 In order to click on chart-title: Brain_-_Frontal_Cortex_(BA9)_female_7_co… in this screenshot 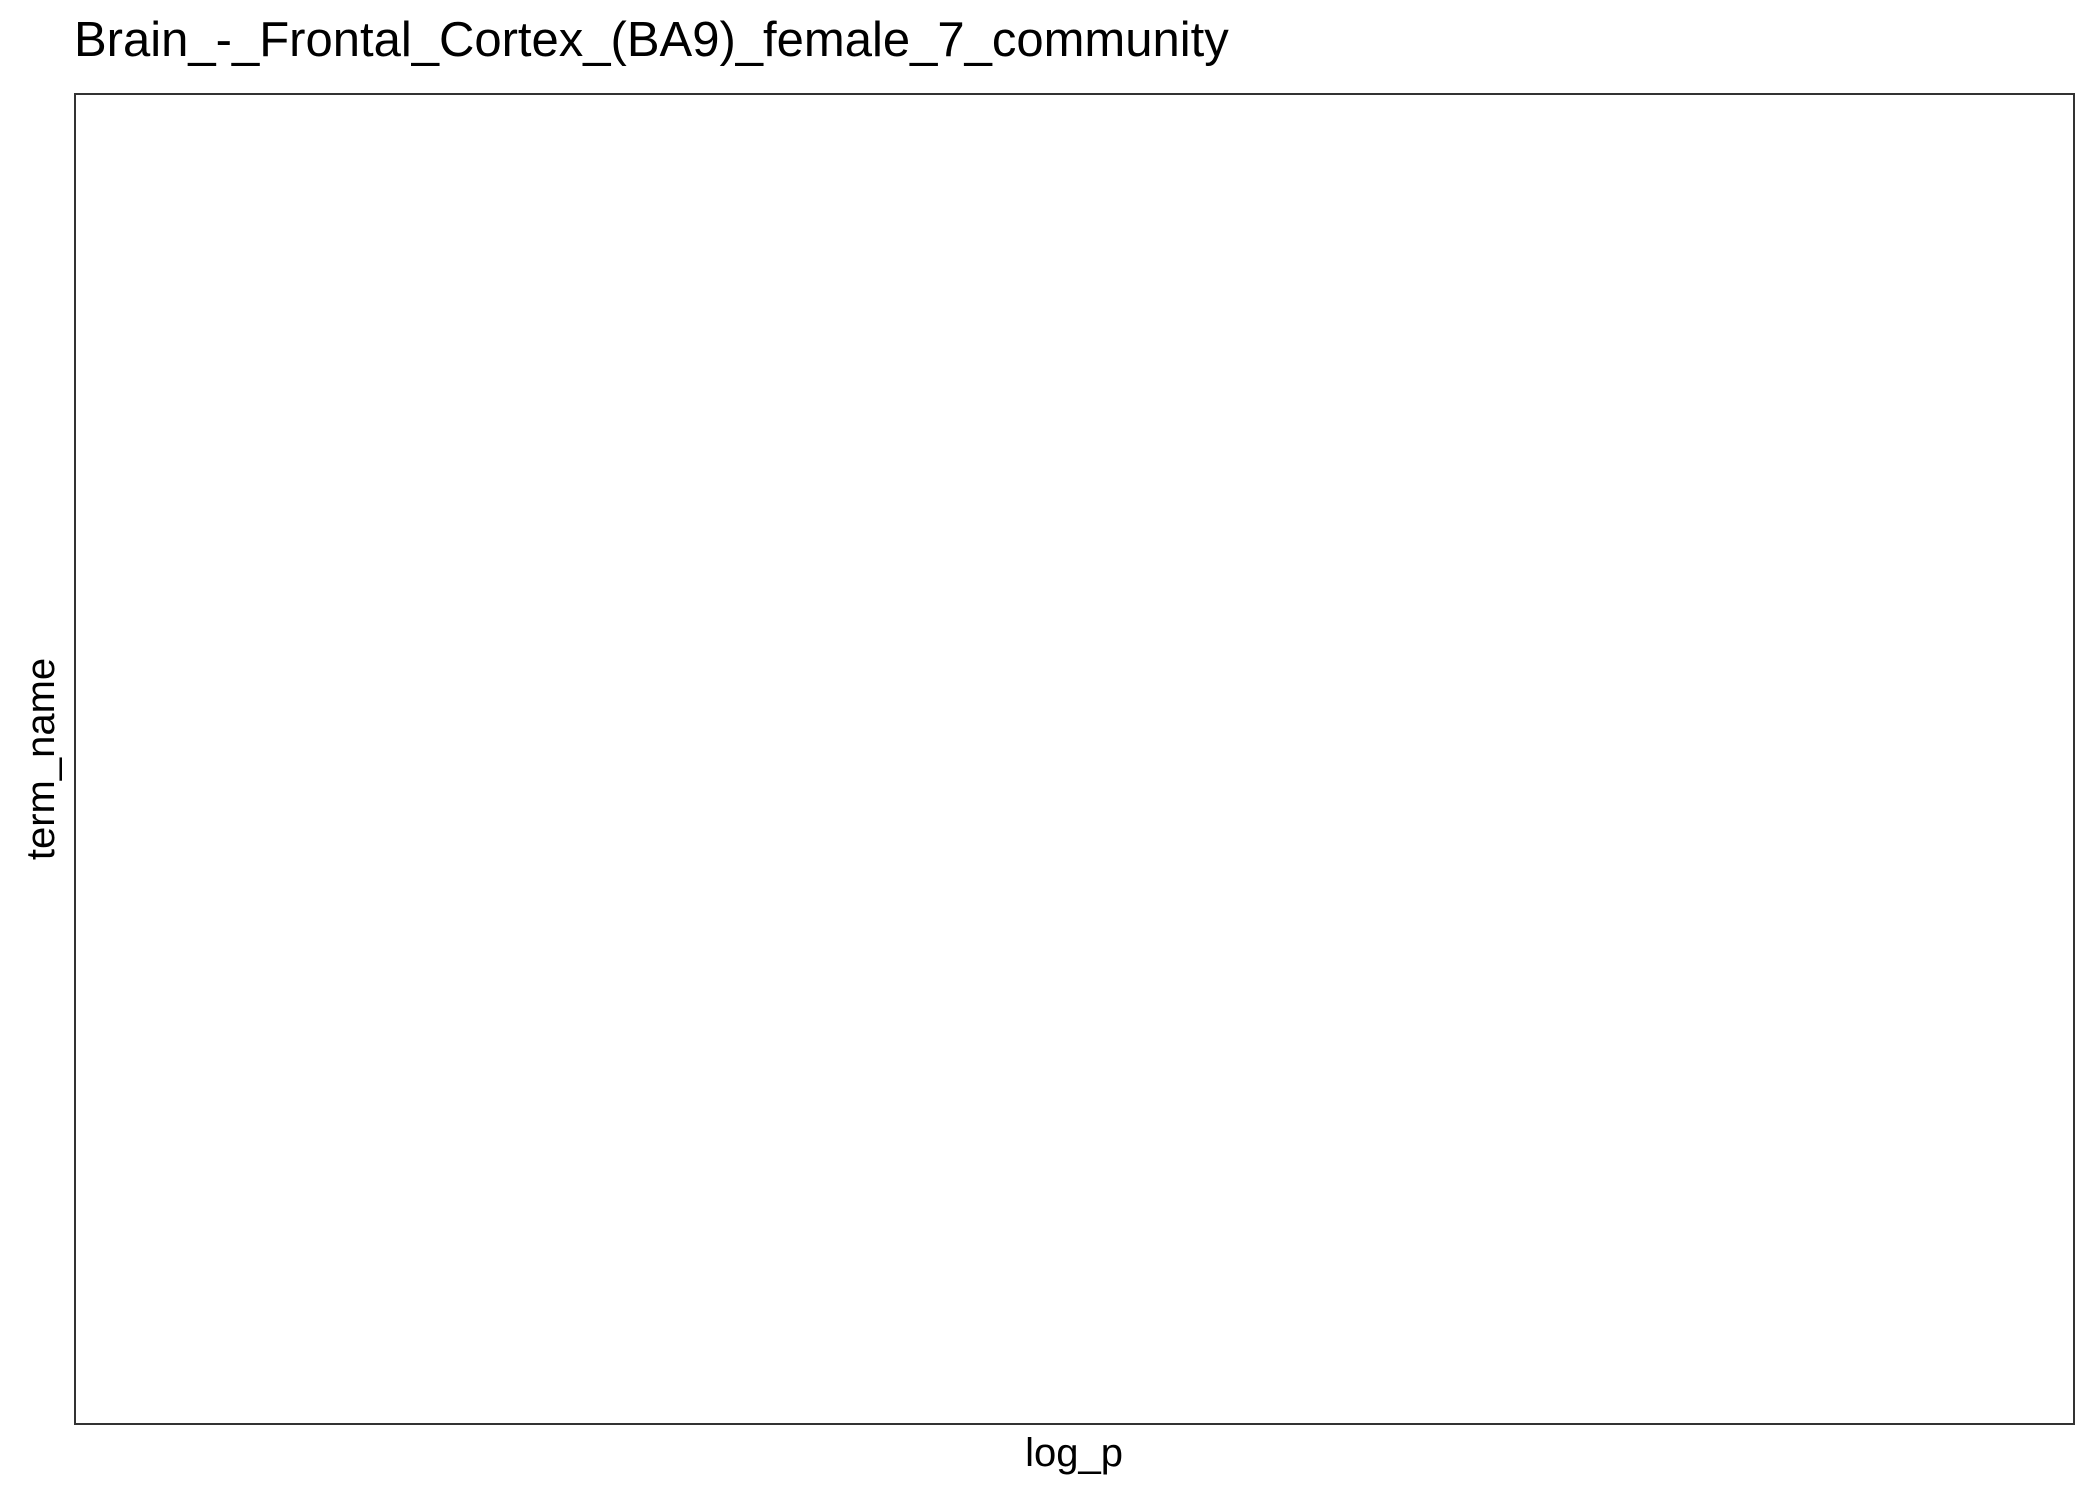, I will do `click(651, 40)`.